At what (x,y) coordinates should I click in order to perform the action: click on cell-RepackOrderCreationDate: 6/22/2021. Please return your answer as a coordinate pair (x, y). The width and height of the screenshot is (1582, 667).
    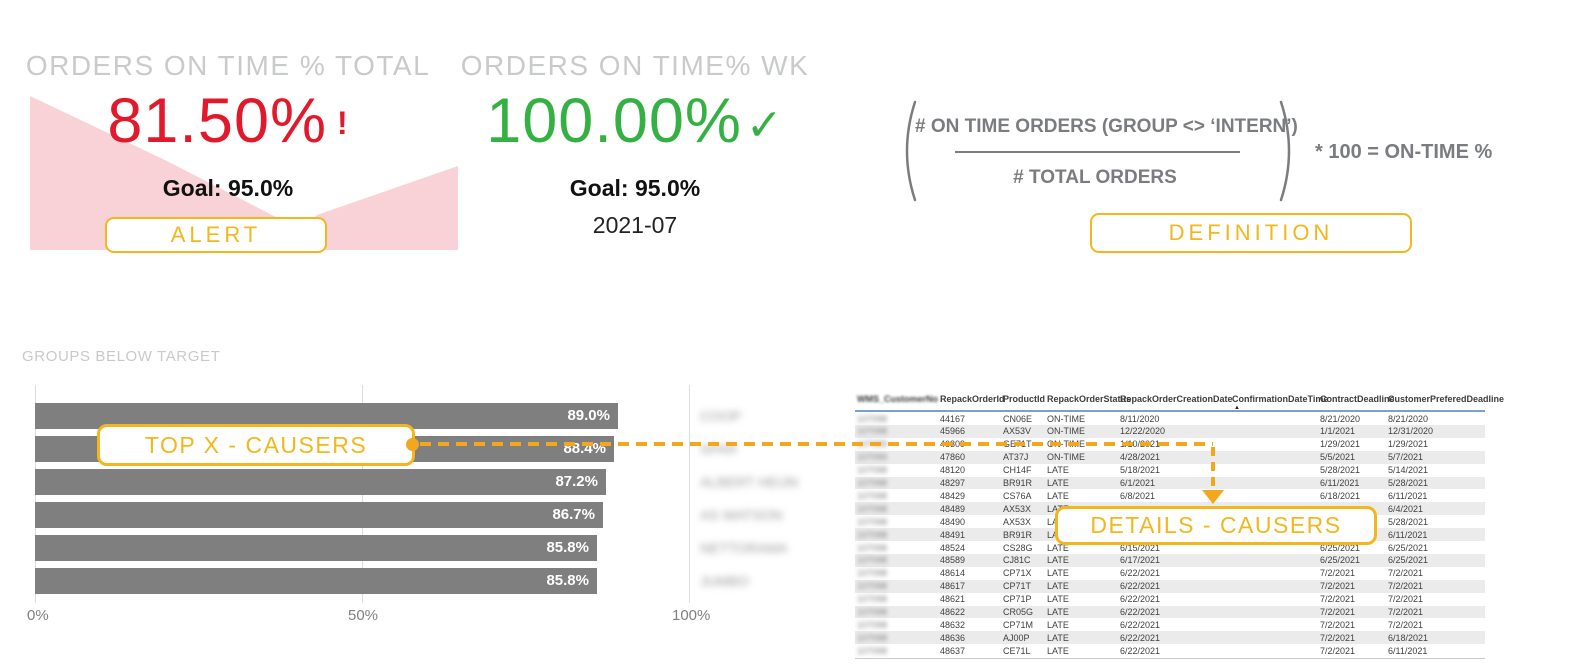
    Looking at the image, I should click on (1140, 599).